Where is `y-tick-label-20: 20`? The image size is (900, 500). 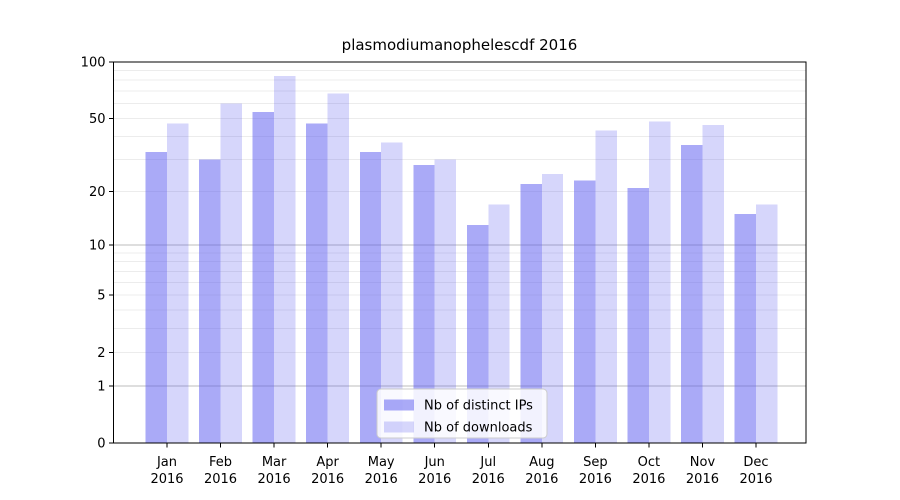 y-tick-label-20: 20 is located at coordinates (97, 192).